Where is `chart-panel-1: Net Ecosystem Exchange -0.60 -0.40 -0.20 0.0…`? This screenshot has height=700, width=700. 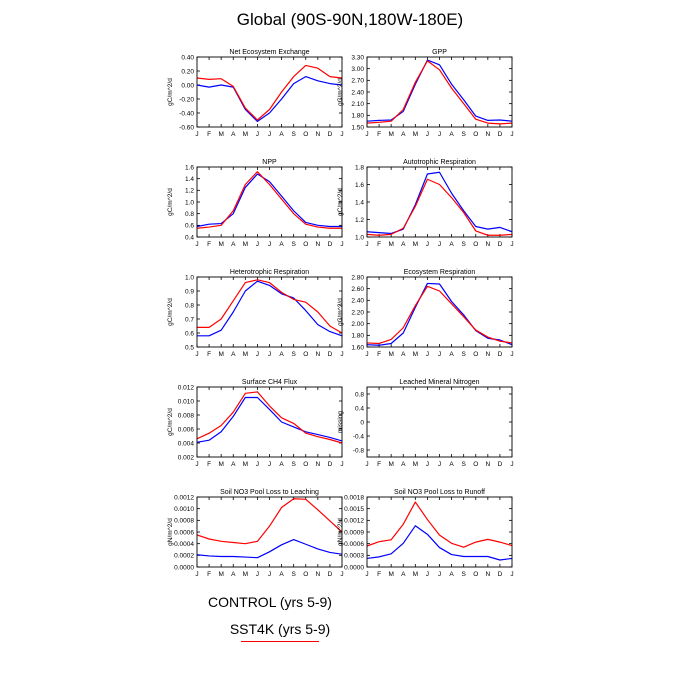 chart-panel-1: Net Ecosystem Exchange -0.60 -0.40 -0.20 0.0… is located at coordinates (255, 93).